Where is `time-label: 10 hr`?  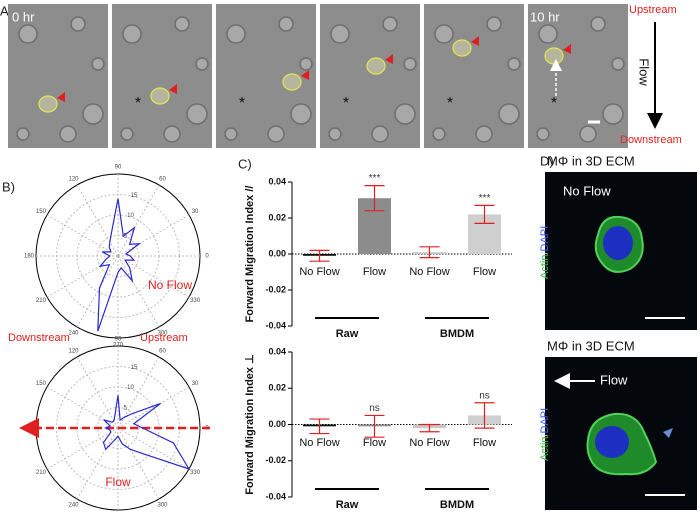
time-label: 10 hr is located at coordinates (545, 16).